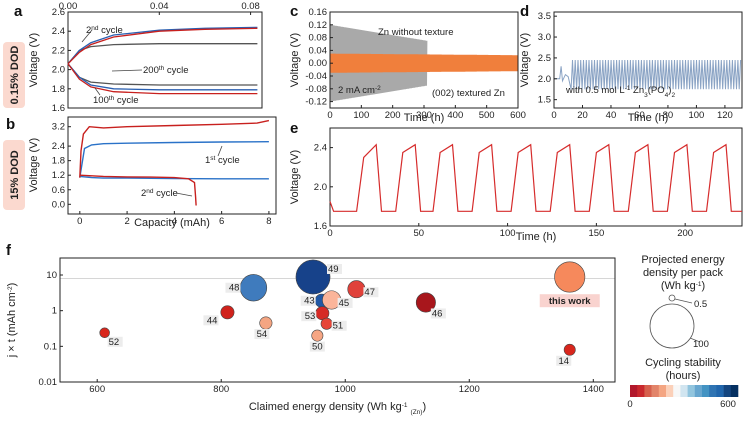  What do you see at coordinates (320, 226) in the screenshot?
I see `panel-e-ytick-label: 1.6` at bounding box center [320, 226].